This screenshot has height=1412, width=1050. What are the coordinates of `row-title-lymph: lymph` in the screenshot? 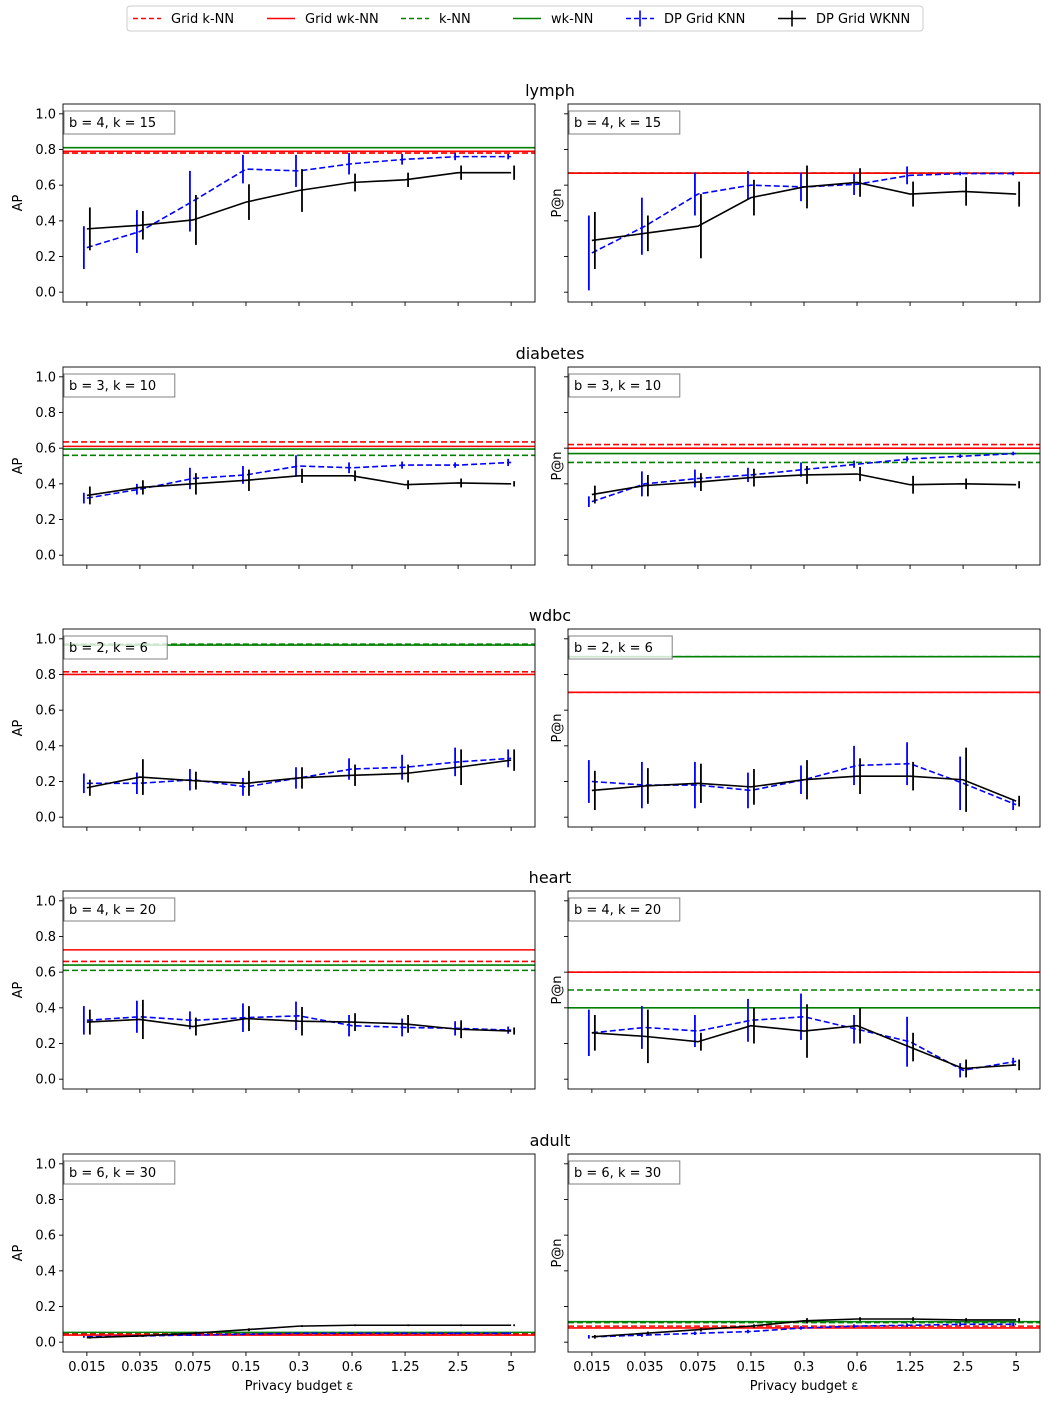 It's located at (550, 90).